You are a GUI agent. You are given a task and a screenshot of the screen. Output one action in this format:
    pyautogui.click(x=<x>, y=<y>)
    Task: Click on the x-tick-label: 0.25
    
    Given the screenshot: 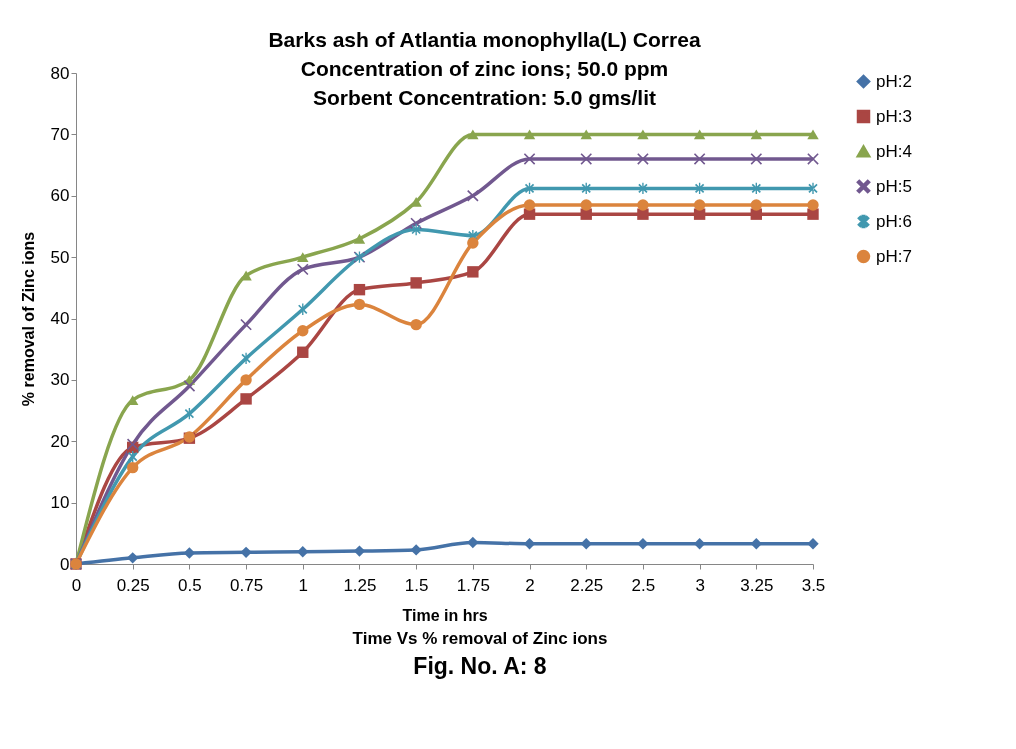 What is the action you would take?
    pyautogui.click(x=133, y=585)
    